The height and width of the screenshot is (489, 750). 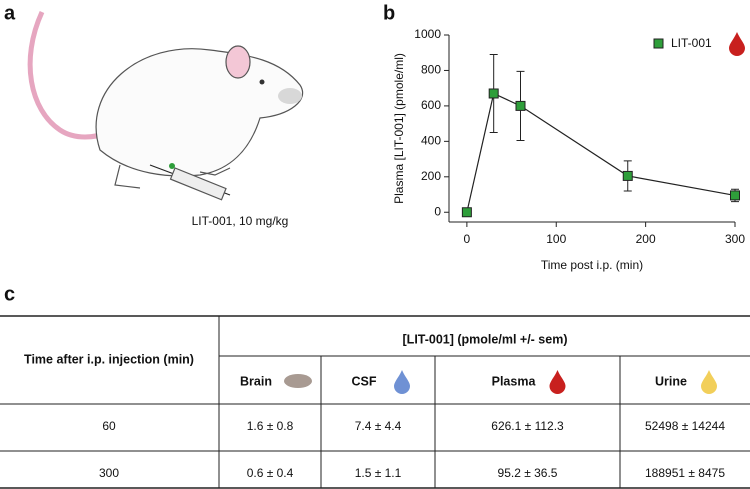 What do you see at coordinates (671, 381) in the screenshot?
I see `column-header: Urine` at bounding box center [671, 381].